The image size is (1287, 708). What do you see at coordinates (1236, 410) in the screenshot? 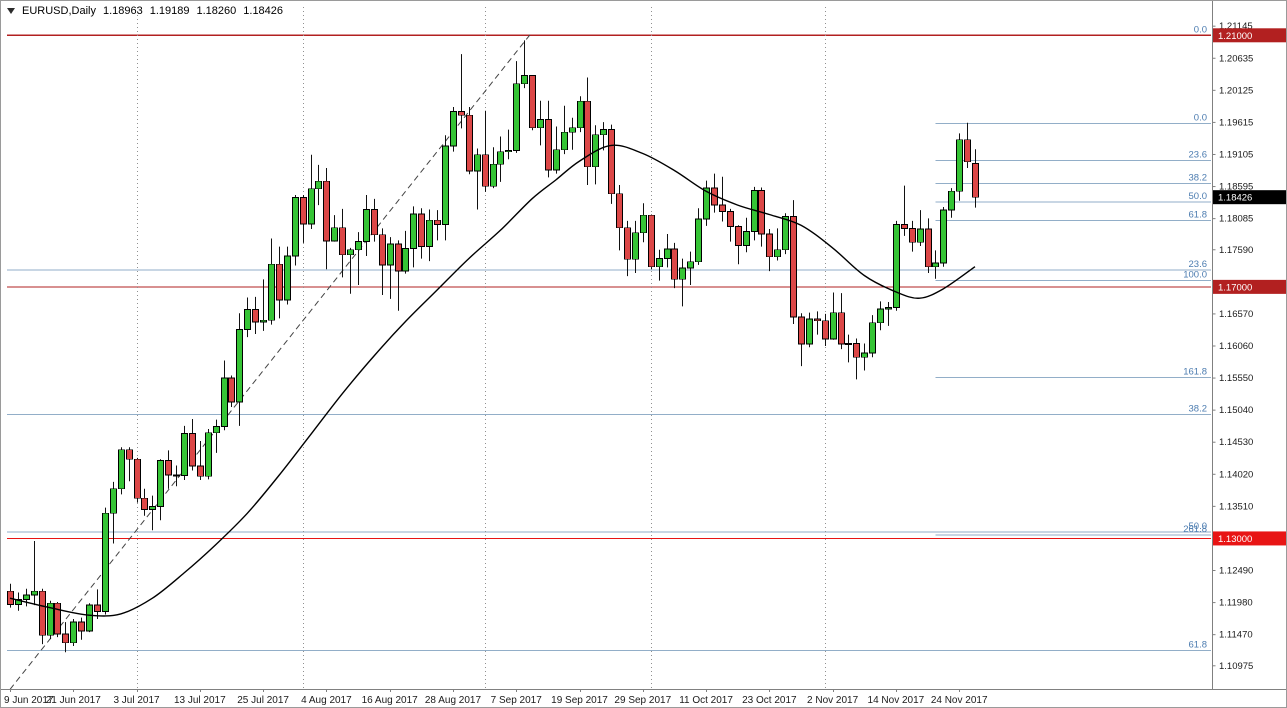
I see `price-axis-label: 1.15040` at bounding box center [1236, 410].